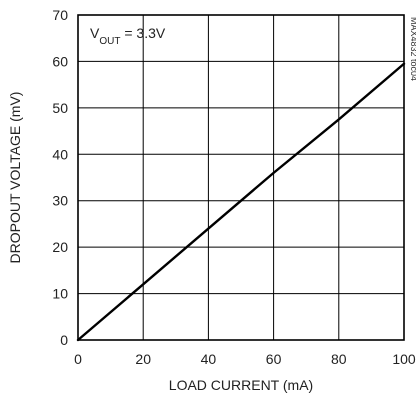 This screenshot has height=402, width=416. I want to click on x-tick-label: 60, so click(274, 359).